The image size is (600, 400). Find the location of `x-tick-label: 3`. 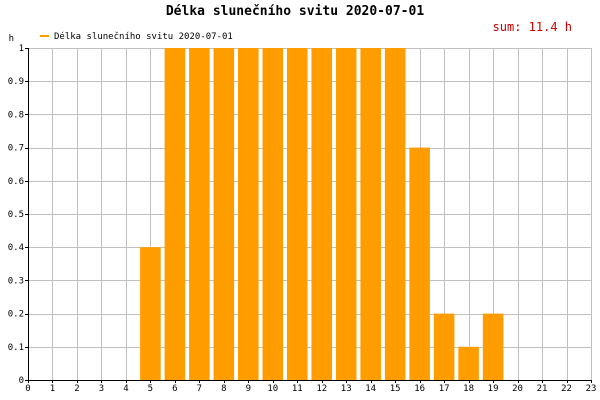

x-tick-label: 3 is located at coordinates (101, 389).